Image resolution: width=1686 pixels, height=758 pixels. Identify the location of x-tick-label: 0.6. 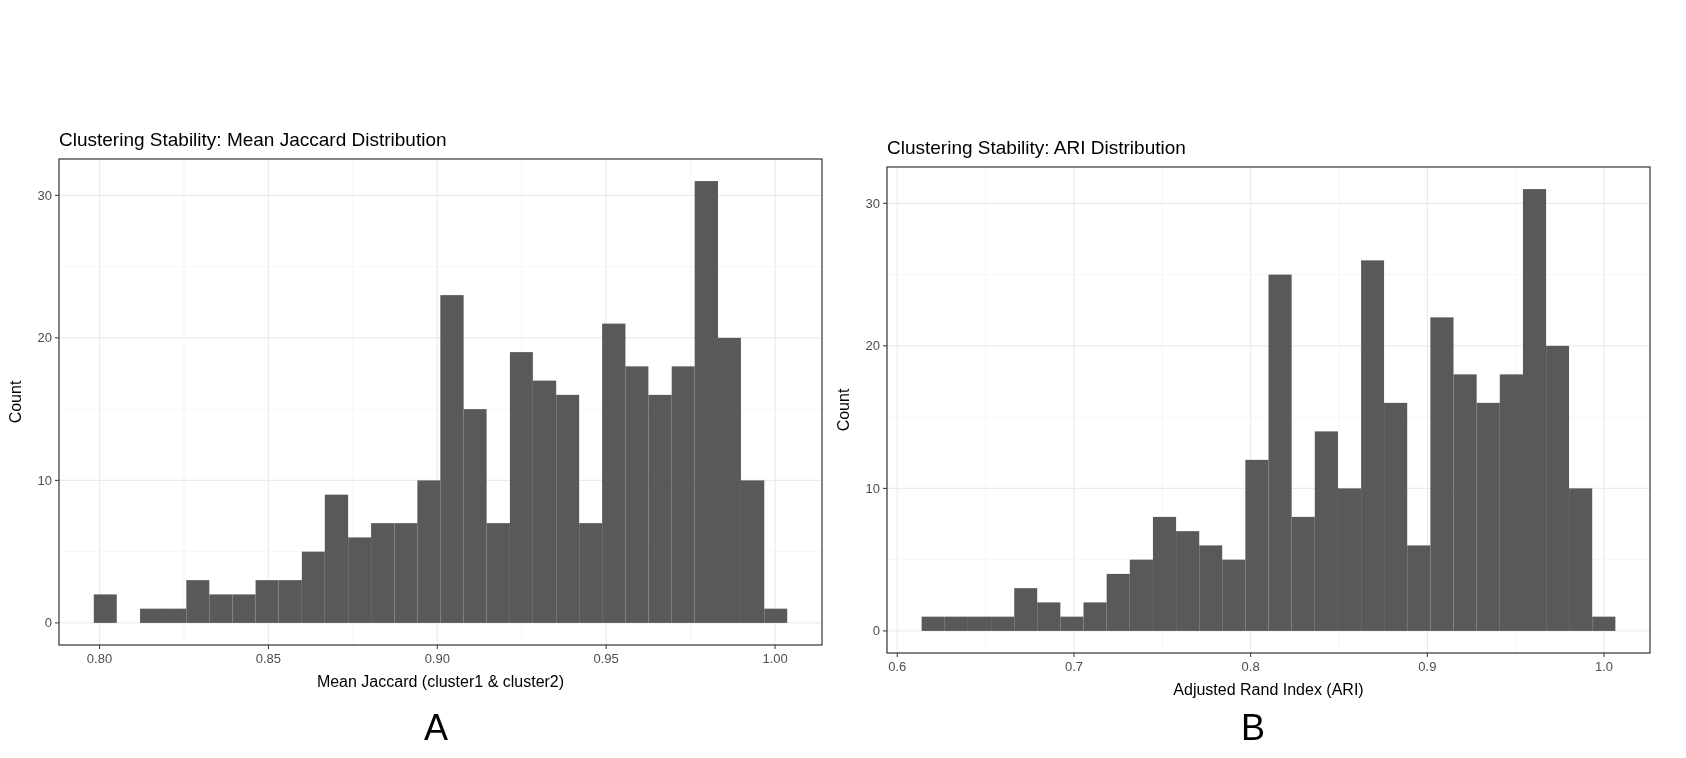
(897, 666).